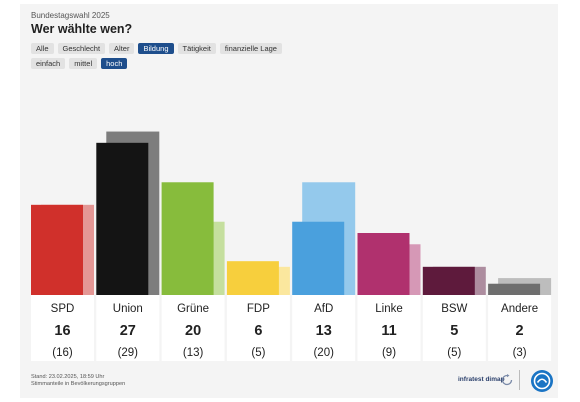 The height and width of the screenshot is (402, 580). I want to click on category-label-bsw: BSW, so click(454, 309).